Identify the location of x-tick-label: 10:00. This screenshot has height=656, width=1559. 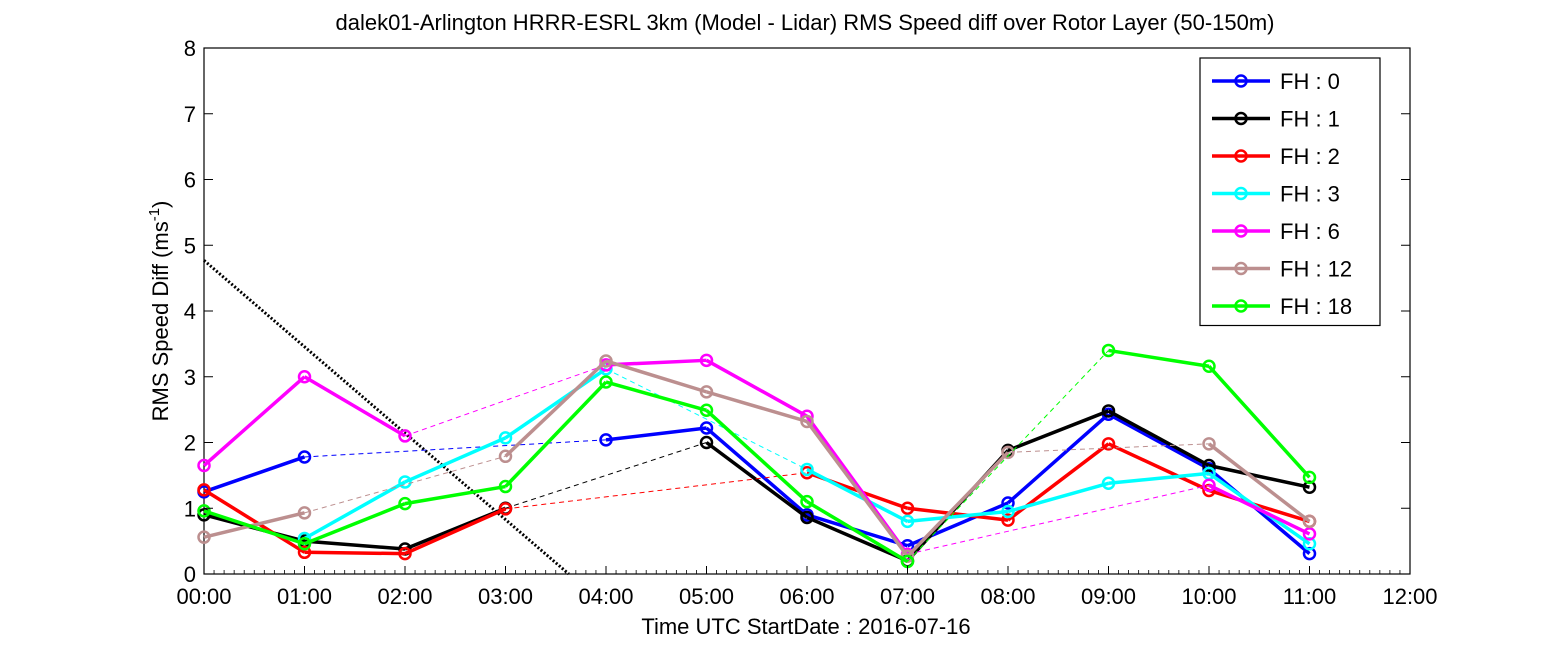
(1208, 596).